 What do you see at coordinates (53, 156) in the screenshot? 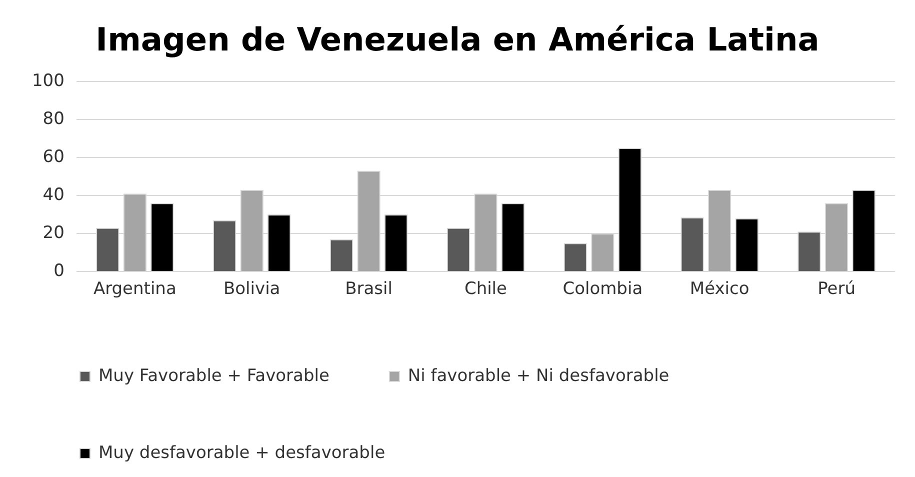
I see `y-tick-label: 60` at bounding box center [53, 156].